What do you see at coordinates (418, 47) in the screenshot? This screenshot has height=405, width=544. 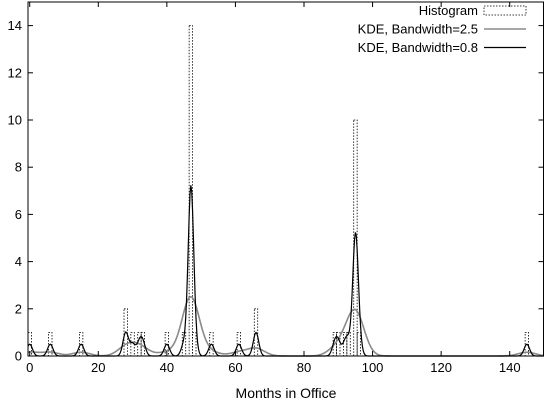 I see `legend-label: KDE, Bandwidth=0.8` at bounding box center [418, 47].